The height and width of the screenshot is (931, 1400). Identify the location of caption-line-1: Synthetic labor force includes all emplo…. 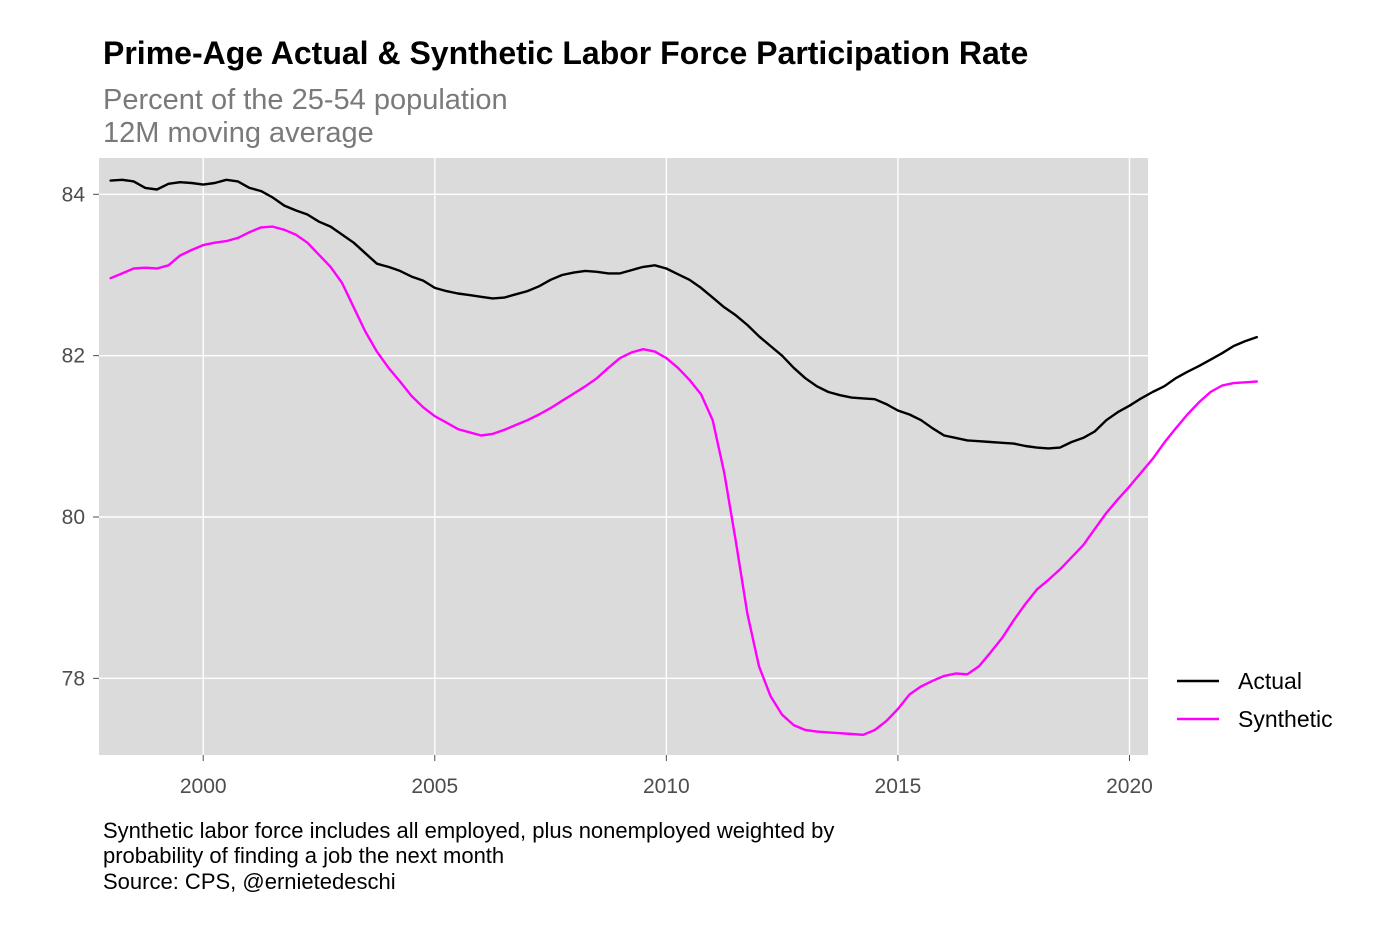
(468, 830).